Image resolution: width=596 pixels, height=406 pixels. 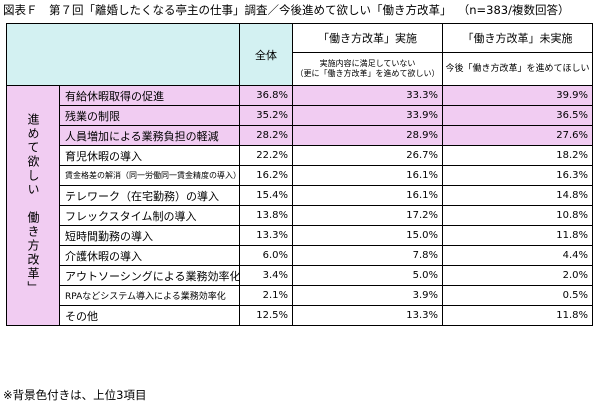 What do you see at coordinates (266, 115) in the screenshot?
I see `value-total: 35.2%` at bounding box center [266, 115].